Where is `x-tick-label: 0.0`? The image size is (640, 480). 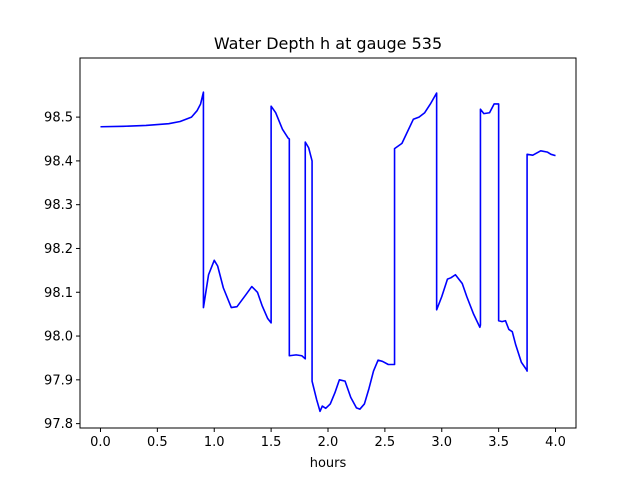
x-tick-label: 0.0 is located at coordinates (100, 442).